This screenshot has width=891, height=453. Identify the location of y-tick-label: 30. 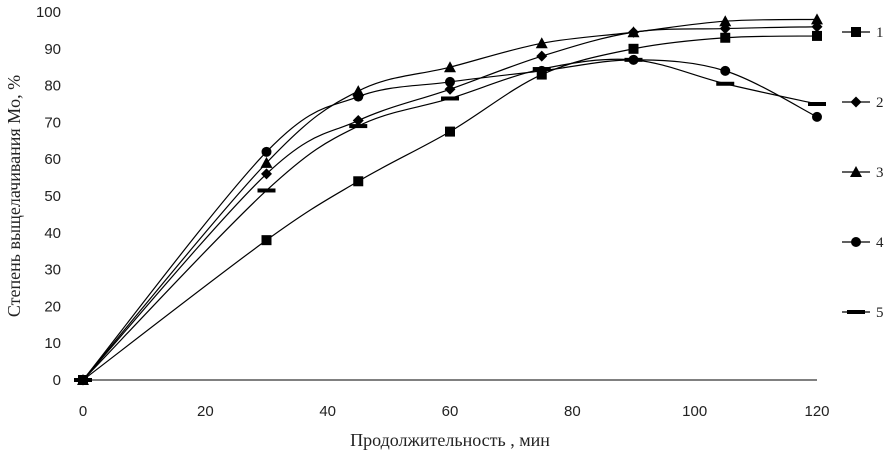
(52, 270).